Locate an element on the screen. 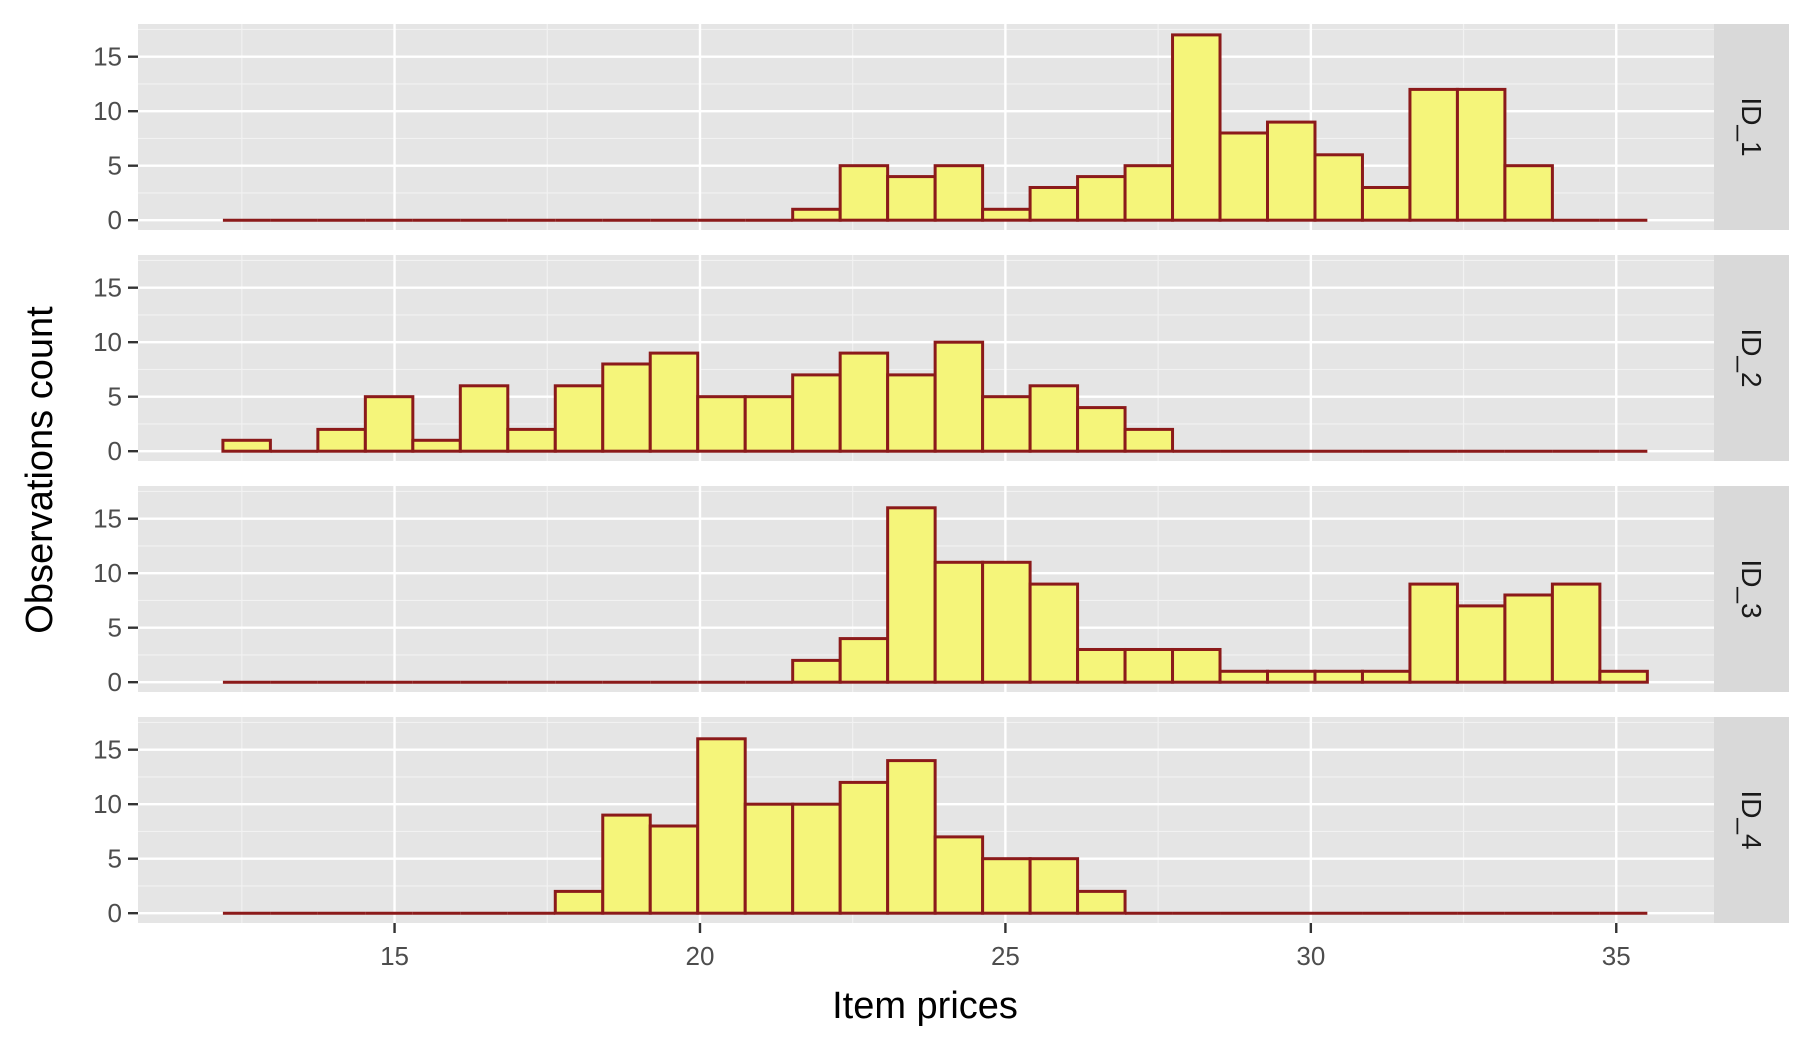 Image resolution: width=1800 pixels, height=1050 pixels. facet-strip-label: ID_3 is located at coordinates (1751, 588).